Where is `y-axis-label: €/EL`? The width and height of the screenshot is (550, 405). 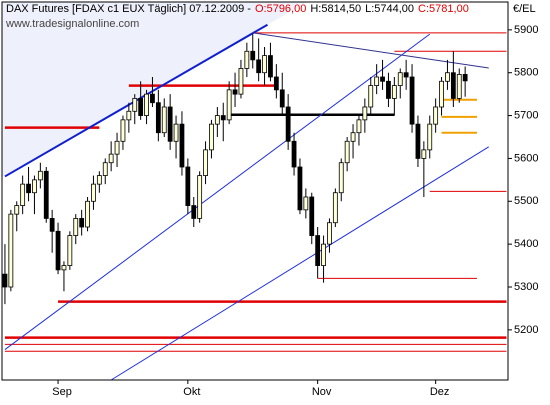 y-axis-label: €/EL is located at coordinates (524, 9).